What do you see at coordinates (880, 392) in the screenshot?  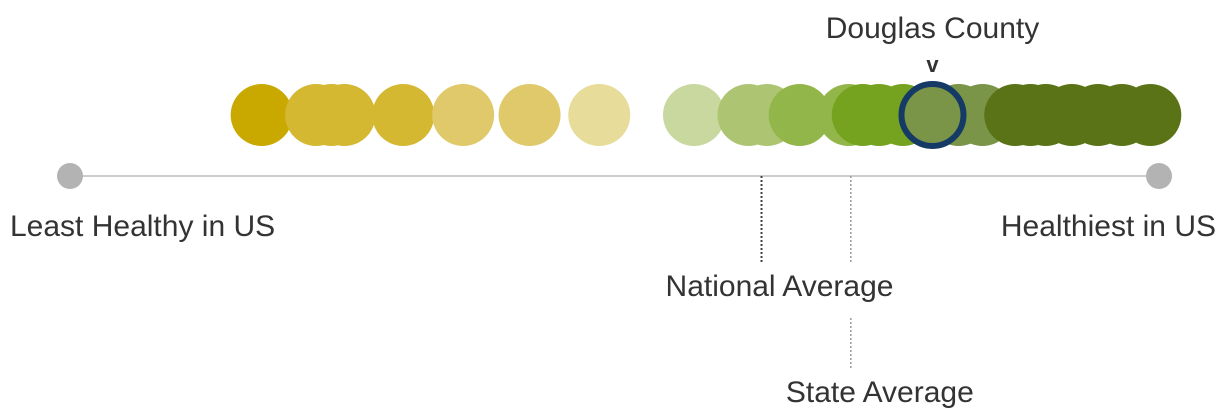 I see `state-average-label: State Average` at bounding box center [880, 392].